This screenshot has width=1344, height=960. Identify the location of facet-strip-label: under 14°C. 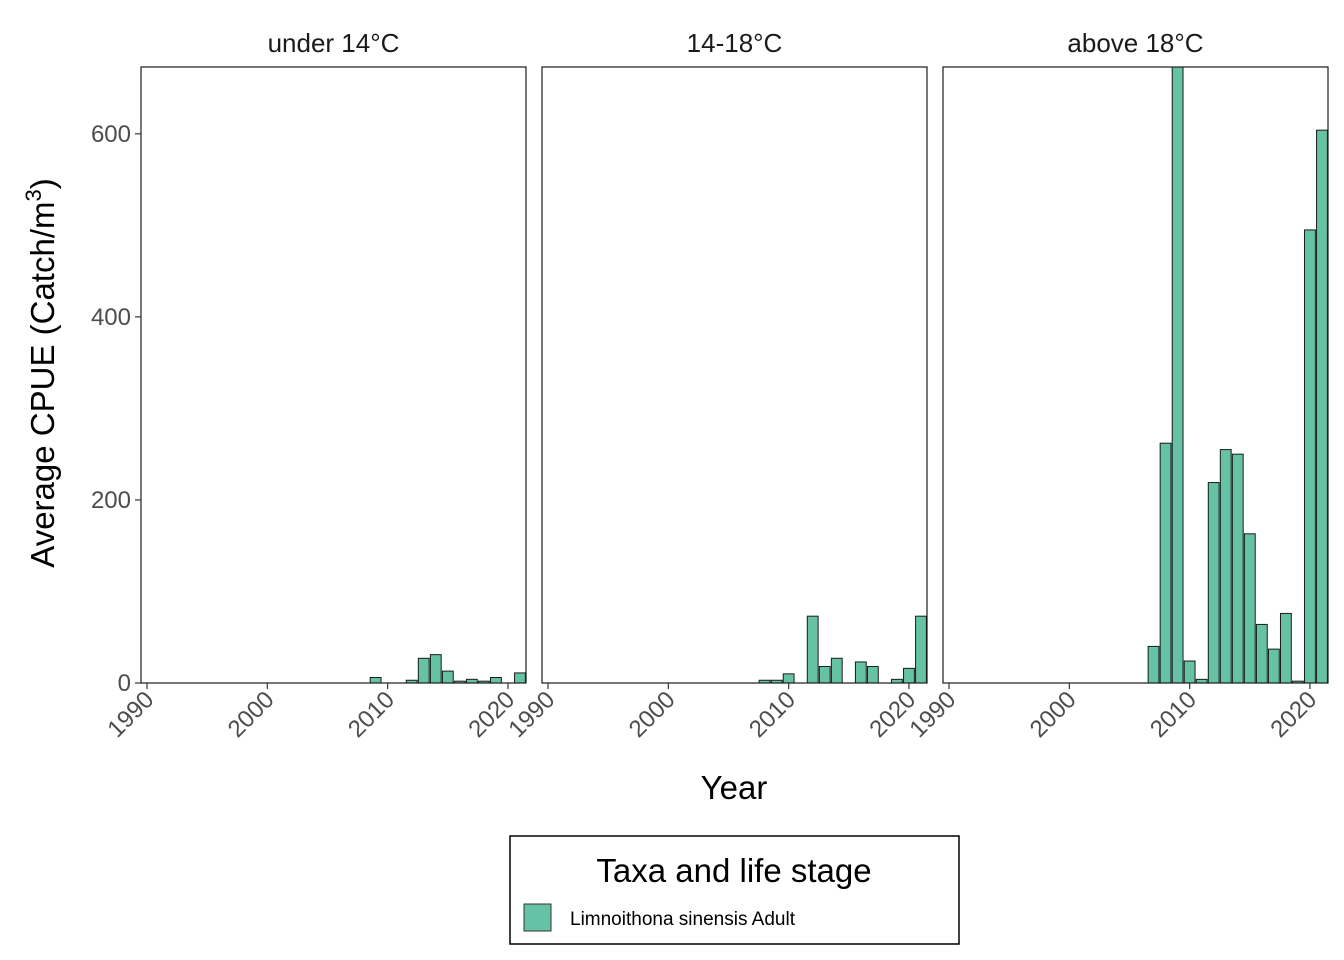
(334, 43).